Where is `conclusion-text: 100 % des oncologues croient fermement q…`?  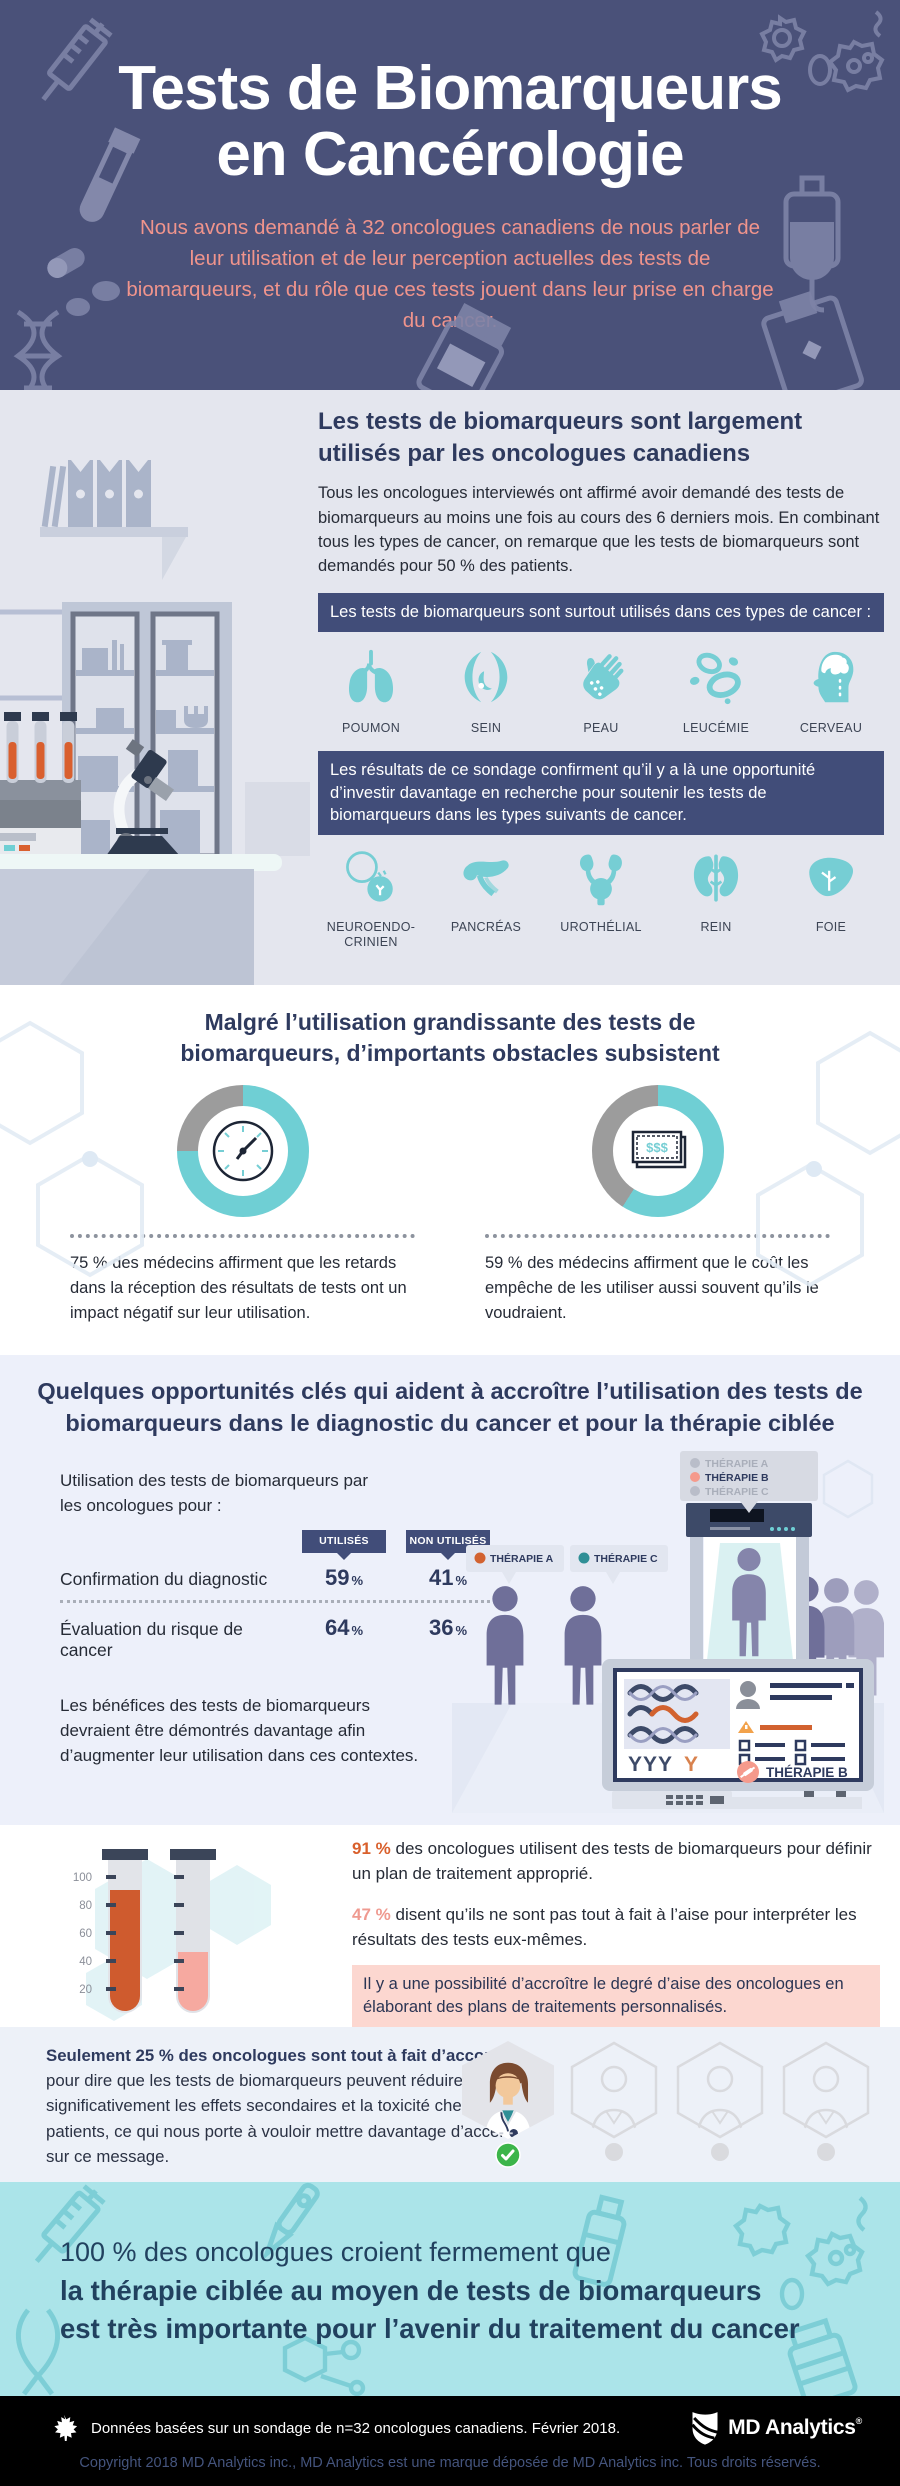 conclusion-text: 100 % des oncologues croient fermement q… is located at coordinates (430, 2291).